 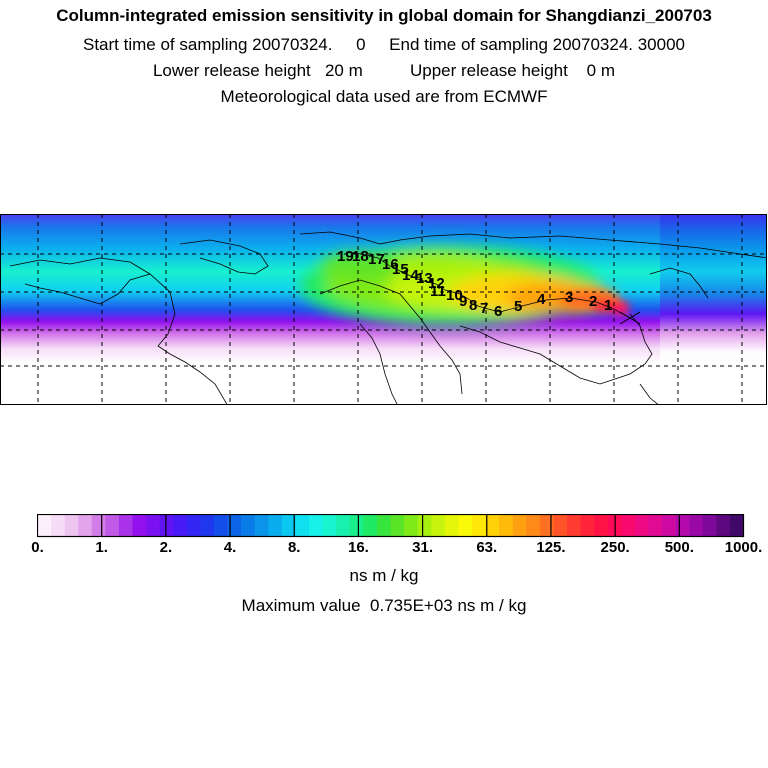 What do you see at coordinates (384, 96) in the screenshot?
I see `met-data-line: Meteorological data used are from ECMWF` at bounding box center [384, 96].